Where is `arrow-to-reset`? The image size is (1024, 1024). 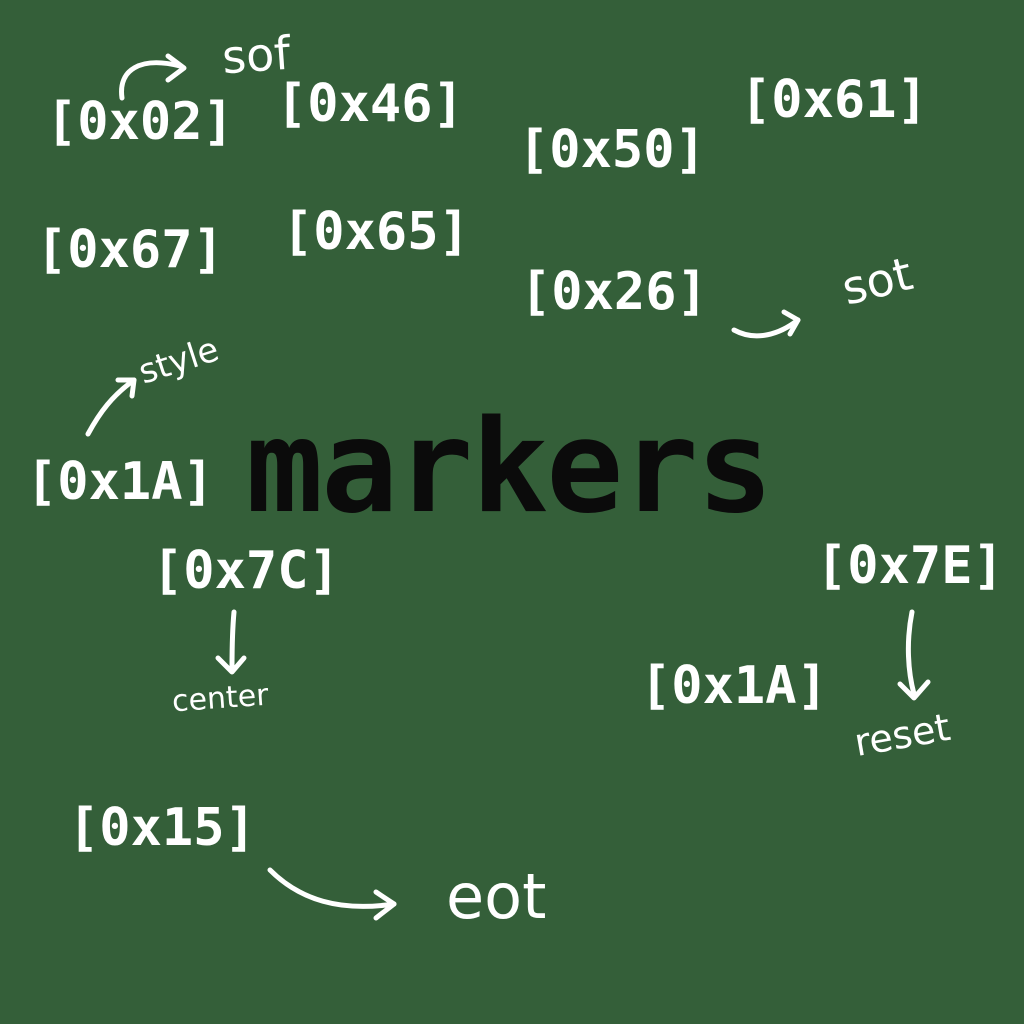
arrow-to-reset is located at coordinates (914, 655).